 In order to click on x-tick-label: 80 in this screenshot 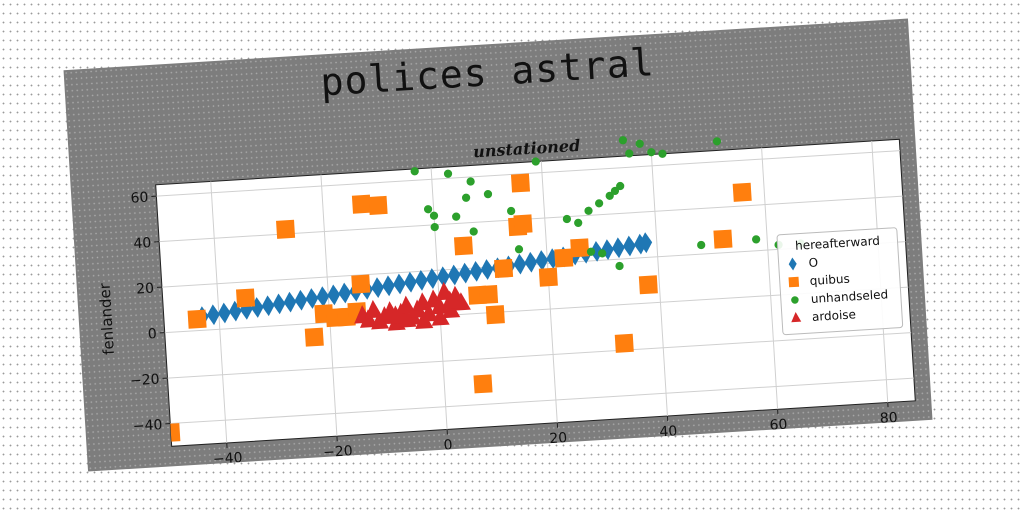, I will do `click(888, 418)`.